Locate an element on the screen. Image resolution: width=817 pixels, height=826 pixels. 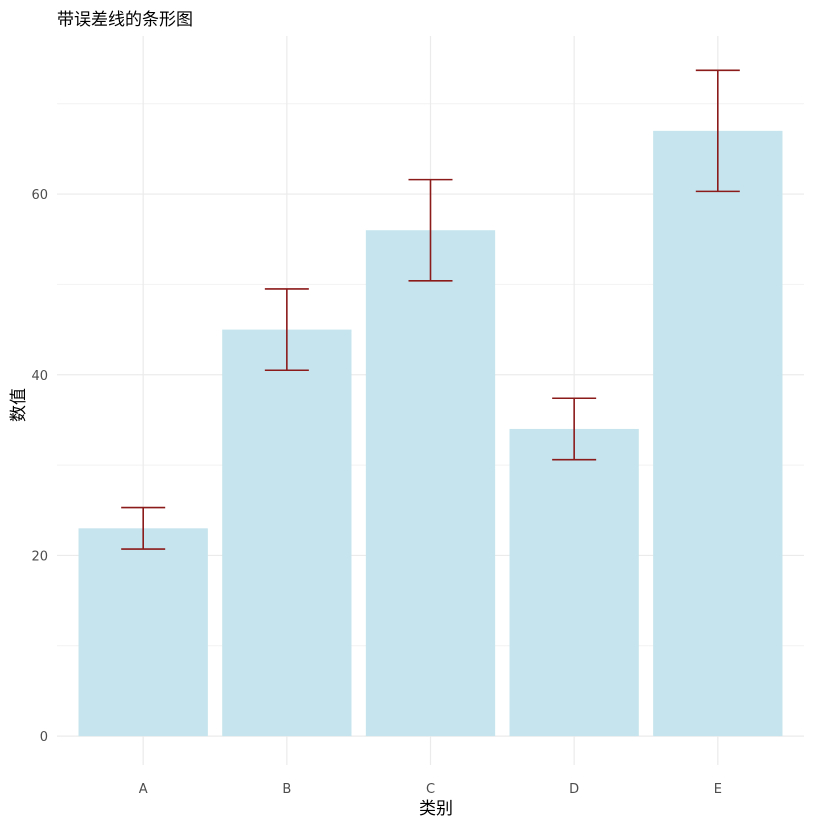
x-tick-label: D is located at coordinates (574, 789).